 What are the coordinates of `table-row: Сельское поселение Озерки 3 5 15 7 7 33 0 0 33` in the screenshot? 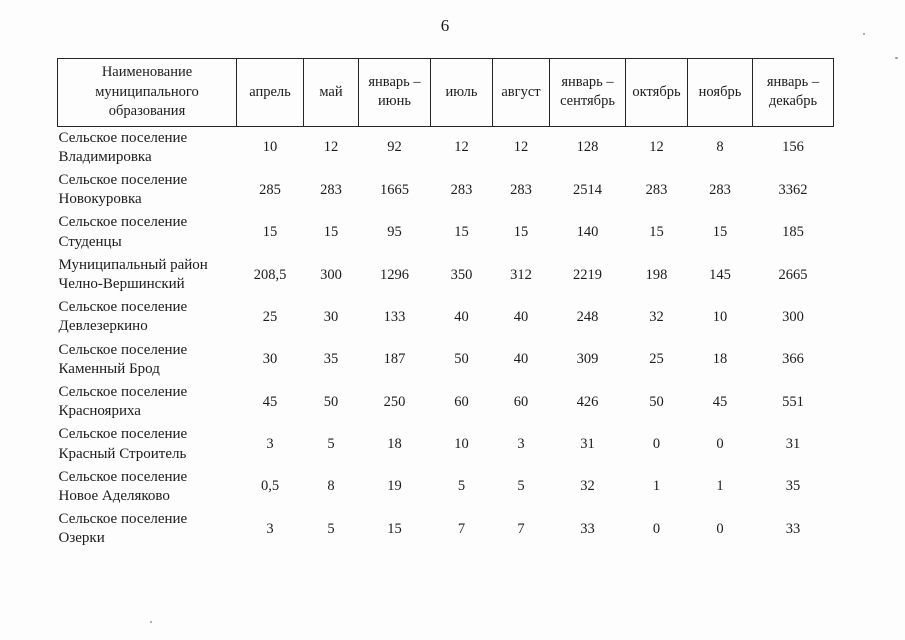 It's located at (446, 529).